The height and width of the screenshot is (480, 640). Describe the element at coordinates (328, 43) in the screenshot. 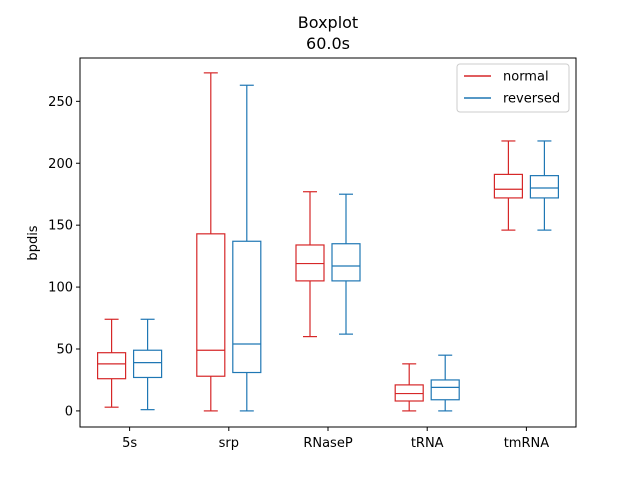

I see `chart-subtitle: 60.0s` at that location.